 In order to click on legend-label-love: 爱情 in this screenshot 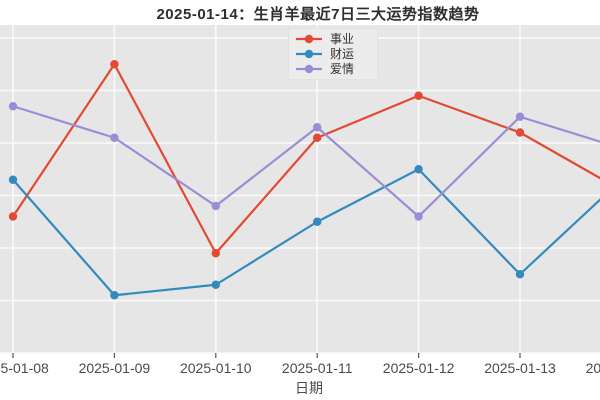, I will do `click(342, 69)`.